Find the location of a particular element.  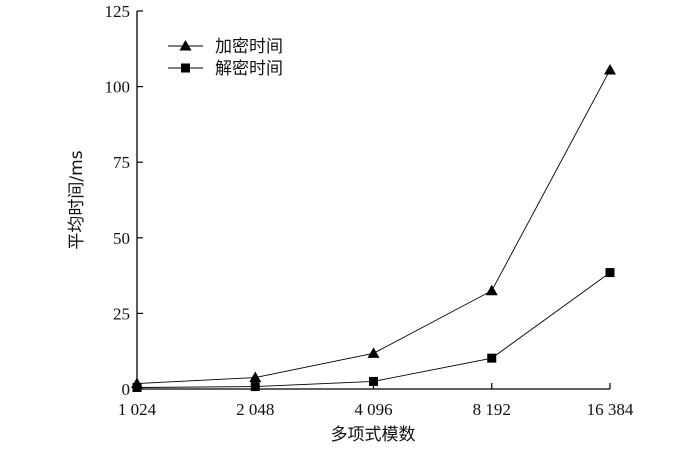

legend-label: 解密时间 is located at coordinates (249, 69).